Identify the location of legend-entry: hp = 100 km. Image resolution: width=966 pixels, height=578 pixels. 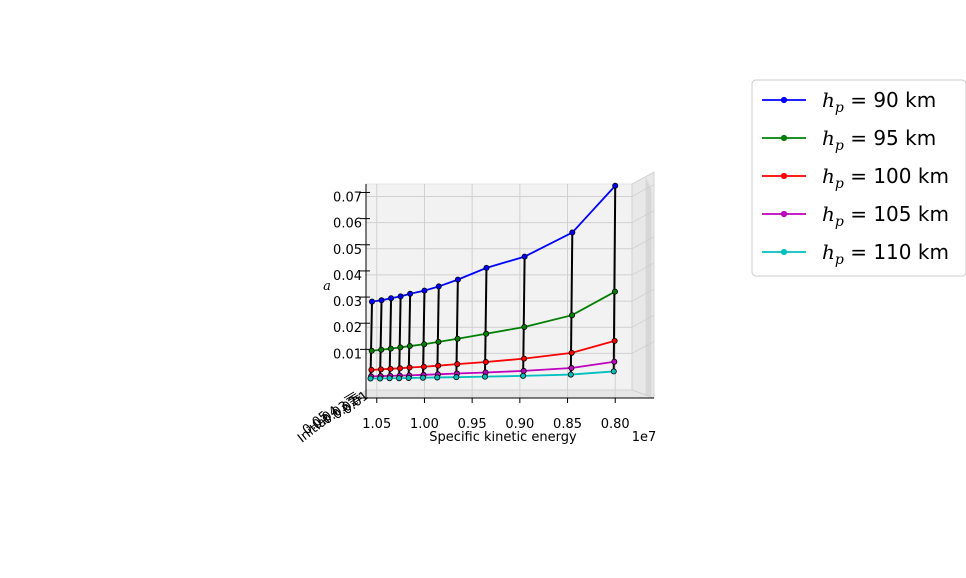
(855, 178).